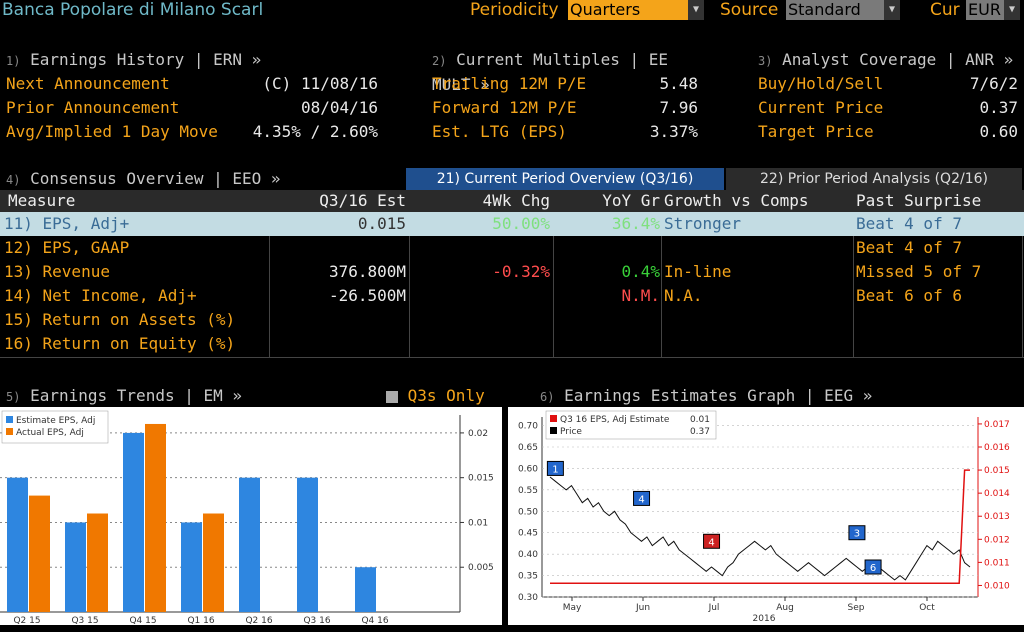  I want to click on estimate-cell: 376.800M, so click(367, 271).